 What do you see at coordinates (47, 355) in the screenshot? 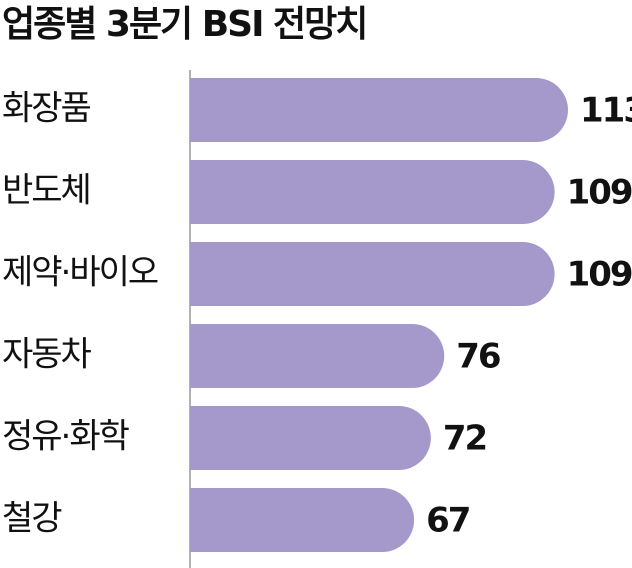
I see `category-label: 자동차` at bounding box center [47, 355].